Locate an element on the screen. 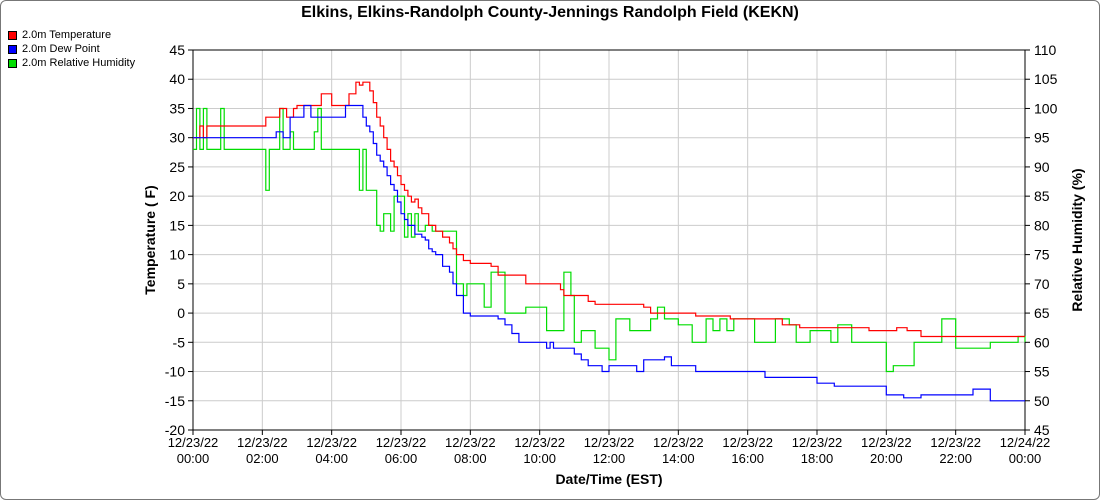 This screenshot has height=500, width=1100. y-tick-label-left: 0 is located at coordinates (181, 313).